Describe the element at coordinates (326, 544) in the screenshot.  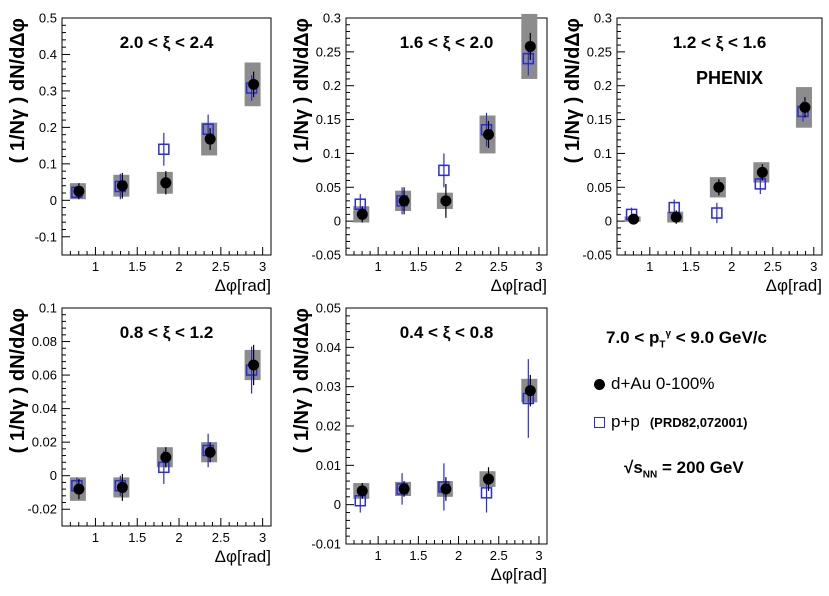
I see `y-tick-label: -0.01` at that location.